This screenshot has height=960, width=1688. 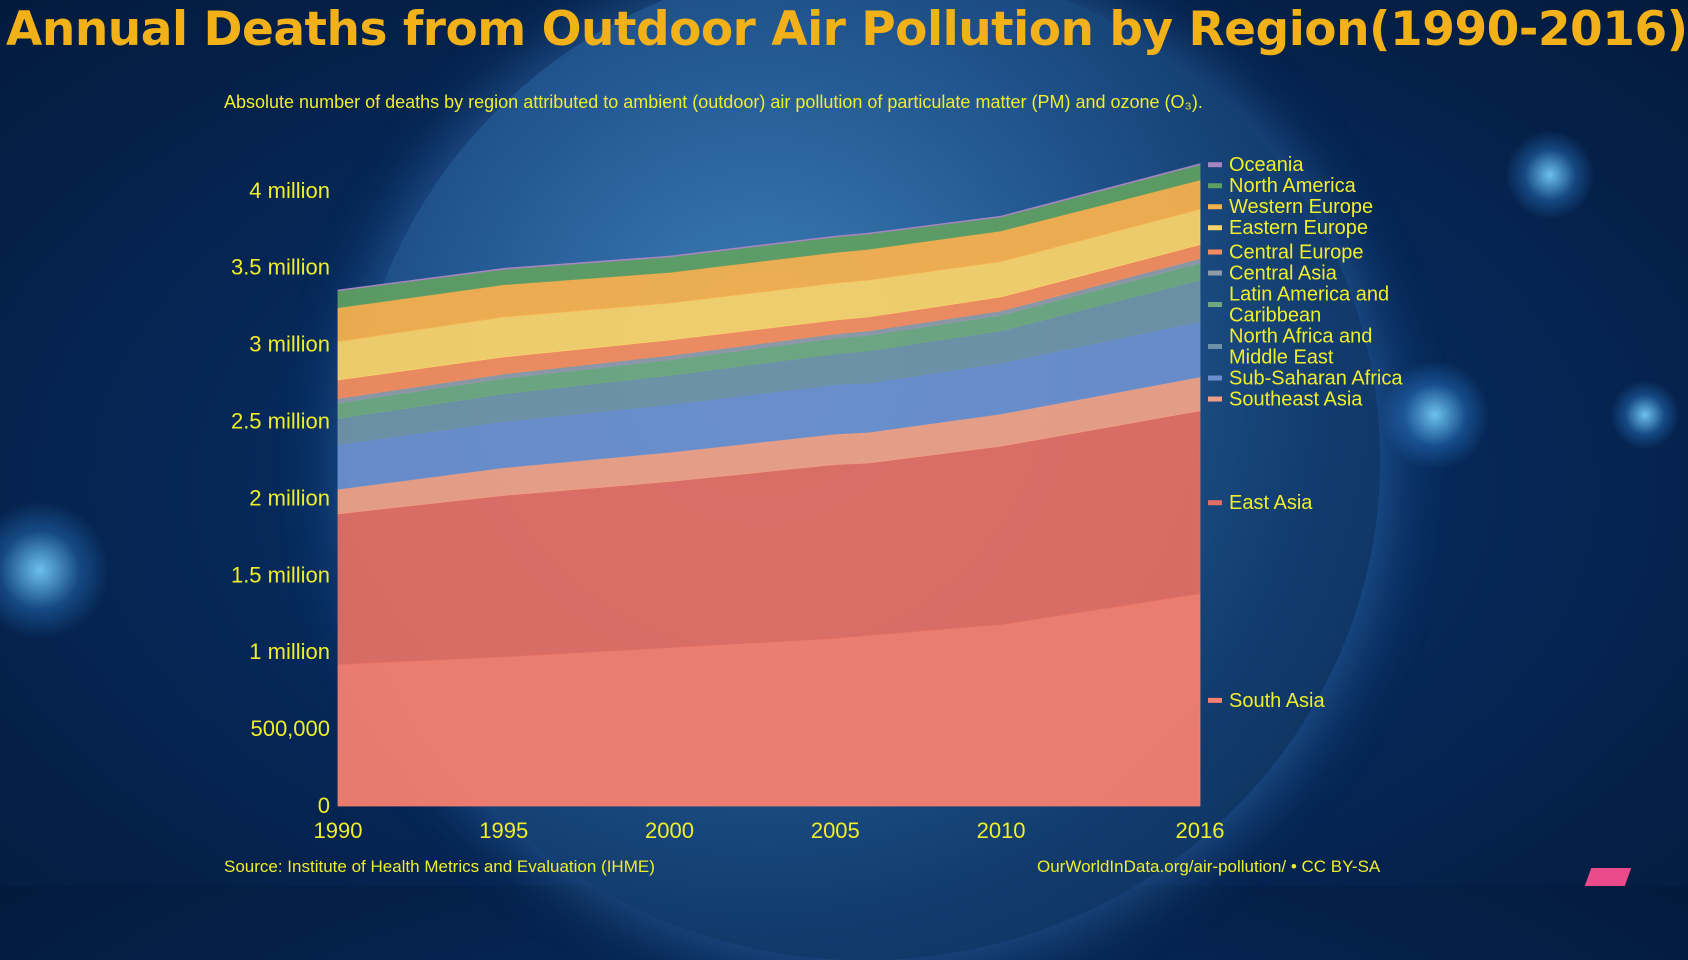 I want to click on y-tick-label: 4 million, so click(x=289, y=190).